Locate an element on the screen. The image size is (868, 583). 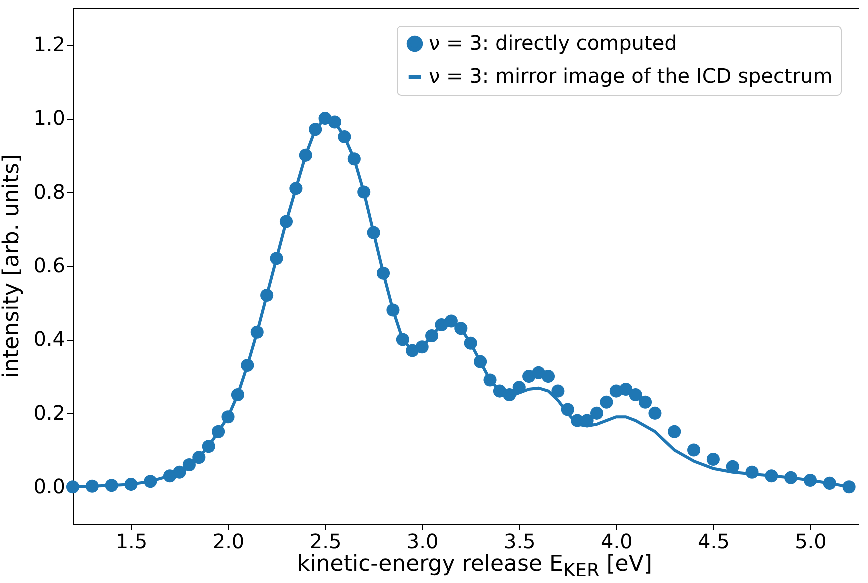
x-tick-label: 3.5 is located at coordinates (520, 542).